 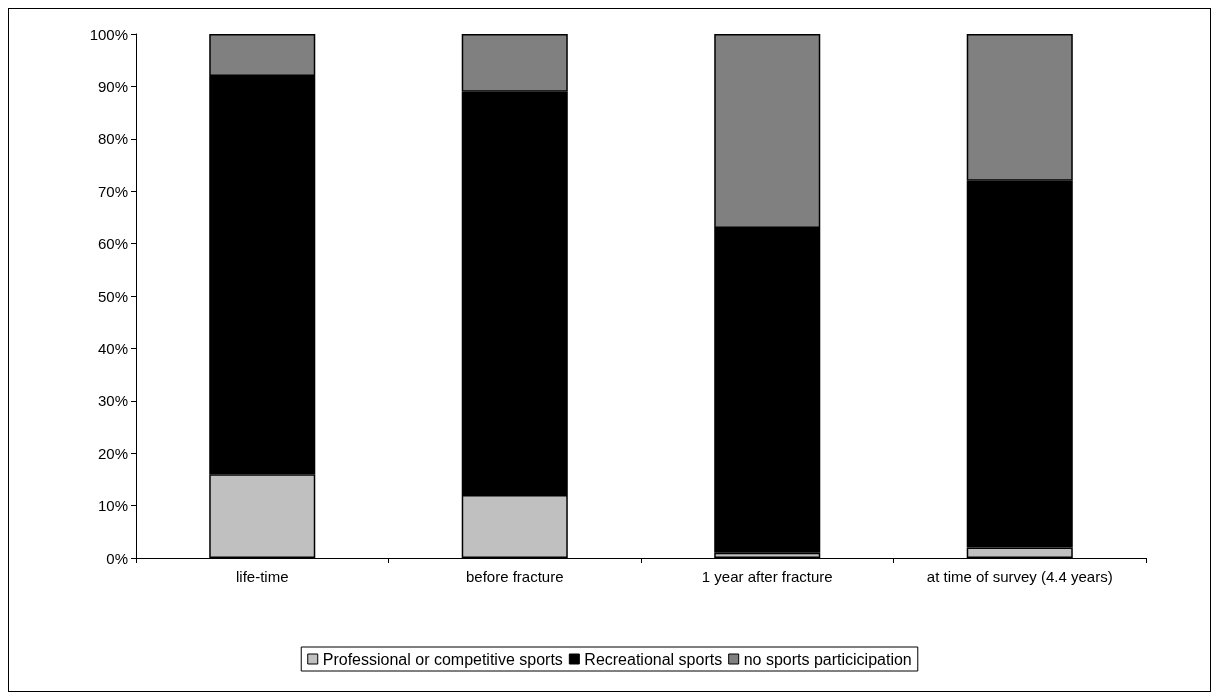 I want to click on x-tick-label: 1 year after fracture, so click(x=767, y=576).